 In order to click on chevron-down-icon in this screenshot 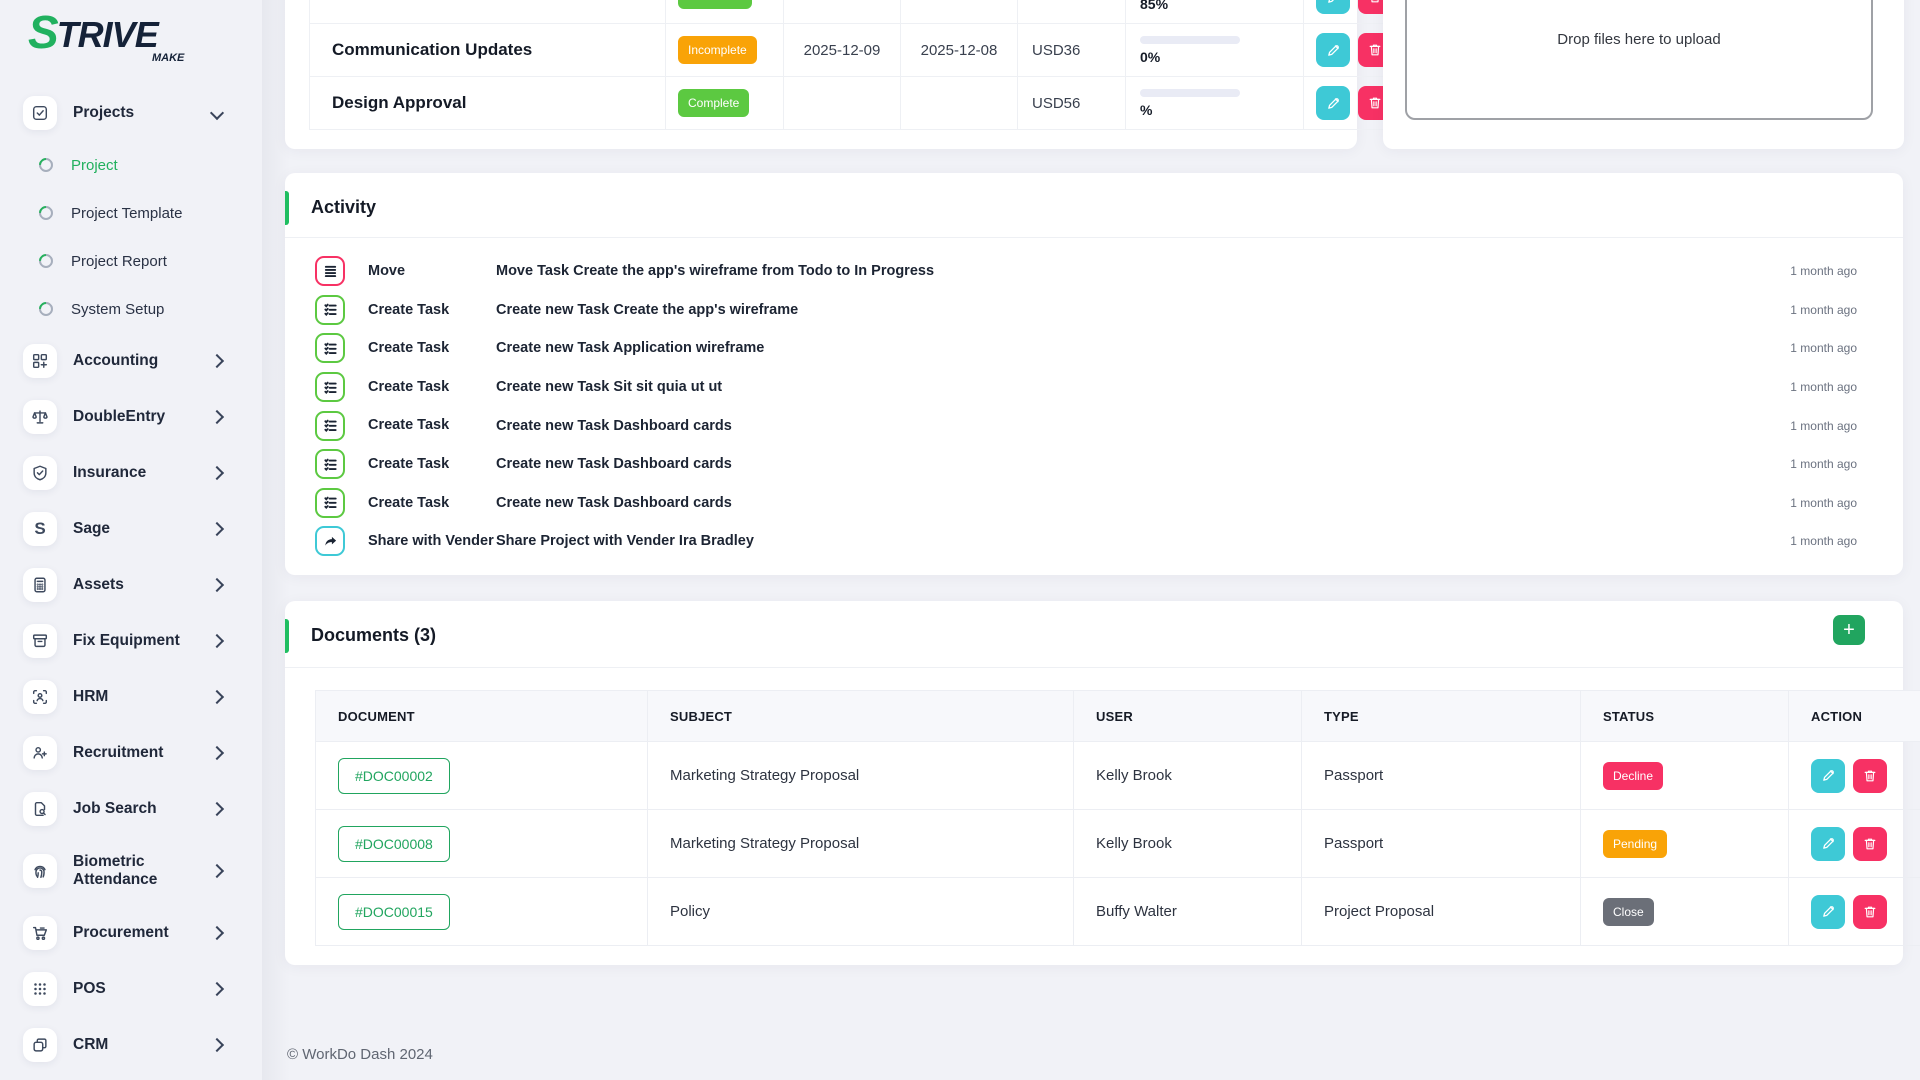, I will do `click(217, 113)`.